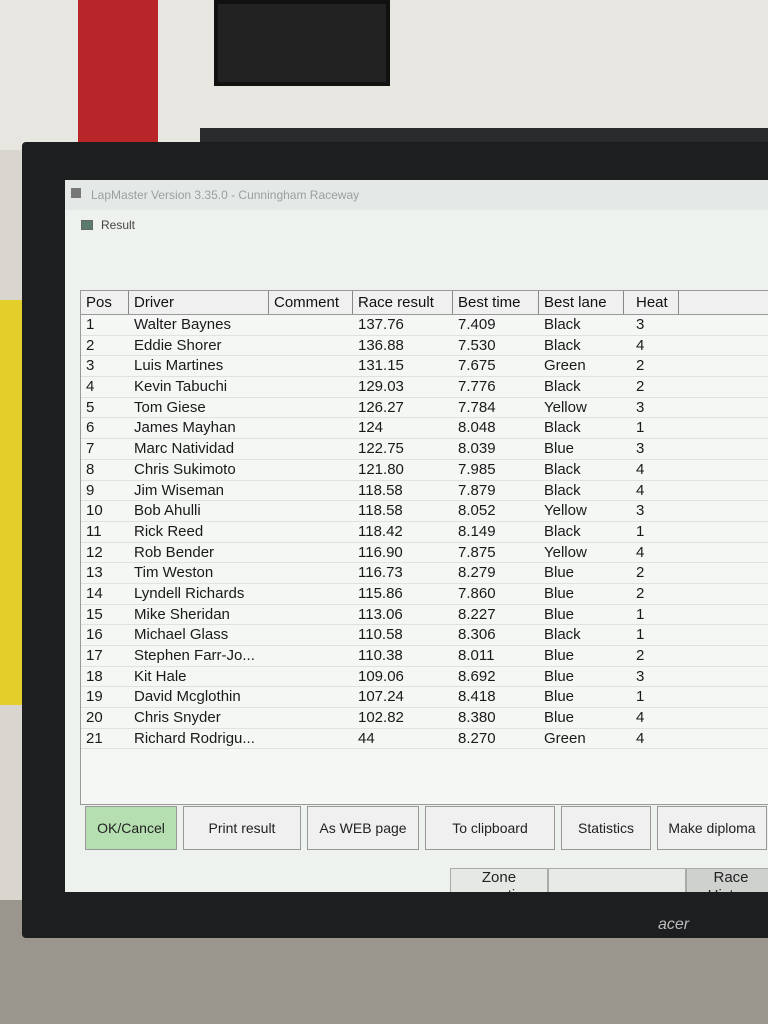  Describe the element at coordinates (490, 828) in the screenshot. I see `to-clipboard-button: To clipboard` at that location.